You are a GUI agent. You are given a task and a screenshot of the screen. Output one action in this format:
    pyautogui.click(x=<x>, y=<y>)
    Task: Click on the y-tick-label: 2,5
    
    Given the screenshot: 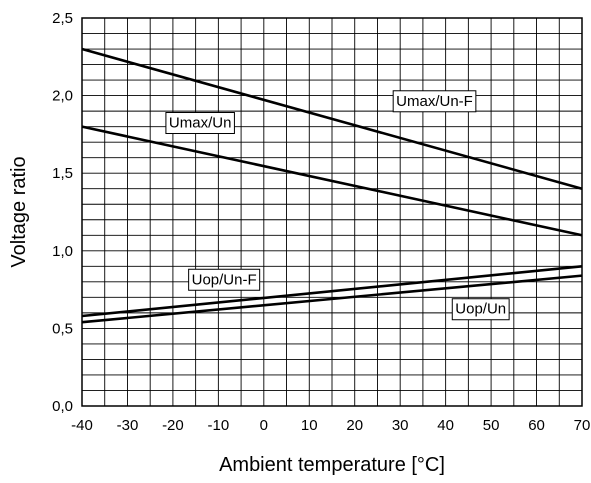 What is the action you would take?
    pyautogui.click(x=62, y=18)
    